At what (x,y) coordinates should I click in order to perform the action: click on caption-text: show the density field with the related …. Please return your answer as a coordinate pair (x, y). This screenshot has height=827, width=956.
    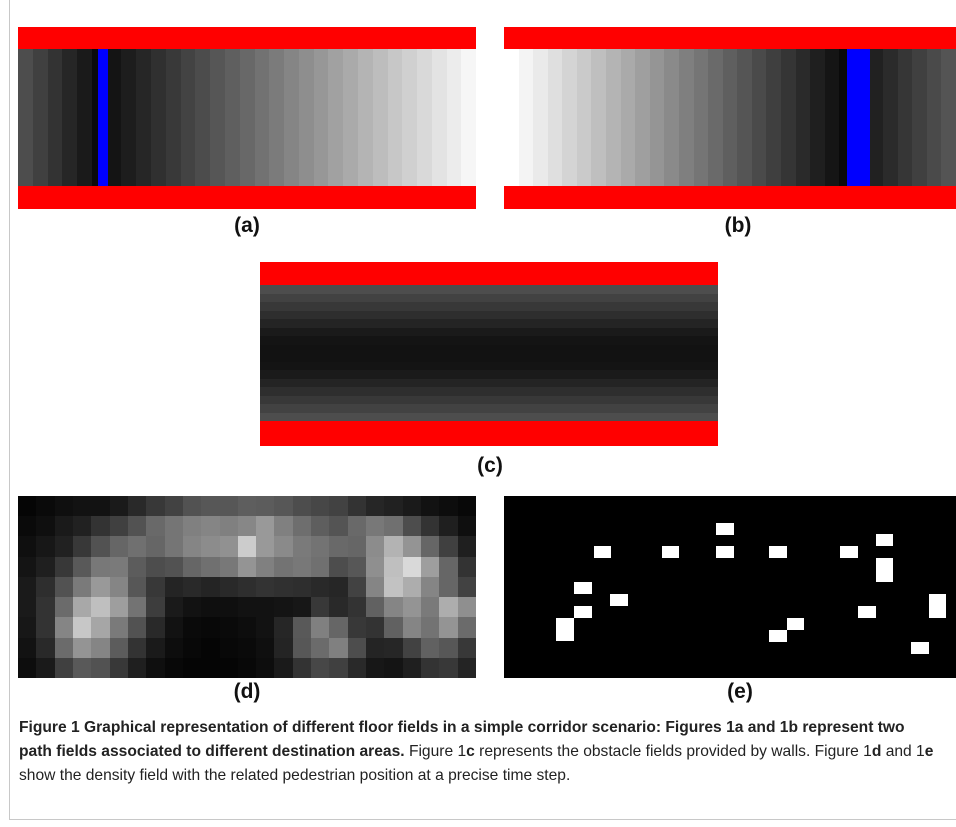
    Looking at the image, I should click on (295, 775).